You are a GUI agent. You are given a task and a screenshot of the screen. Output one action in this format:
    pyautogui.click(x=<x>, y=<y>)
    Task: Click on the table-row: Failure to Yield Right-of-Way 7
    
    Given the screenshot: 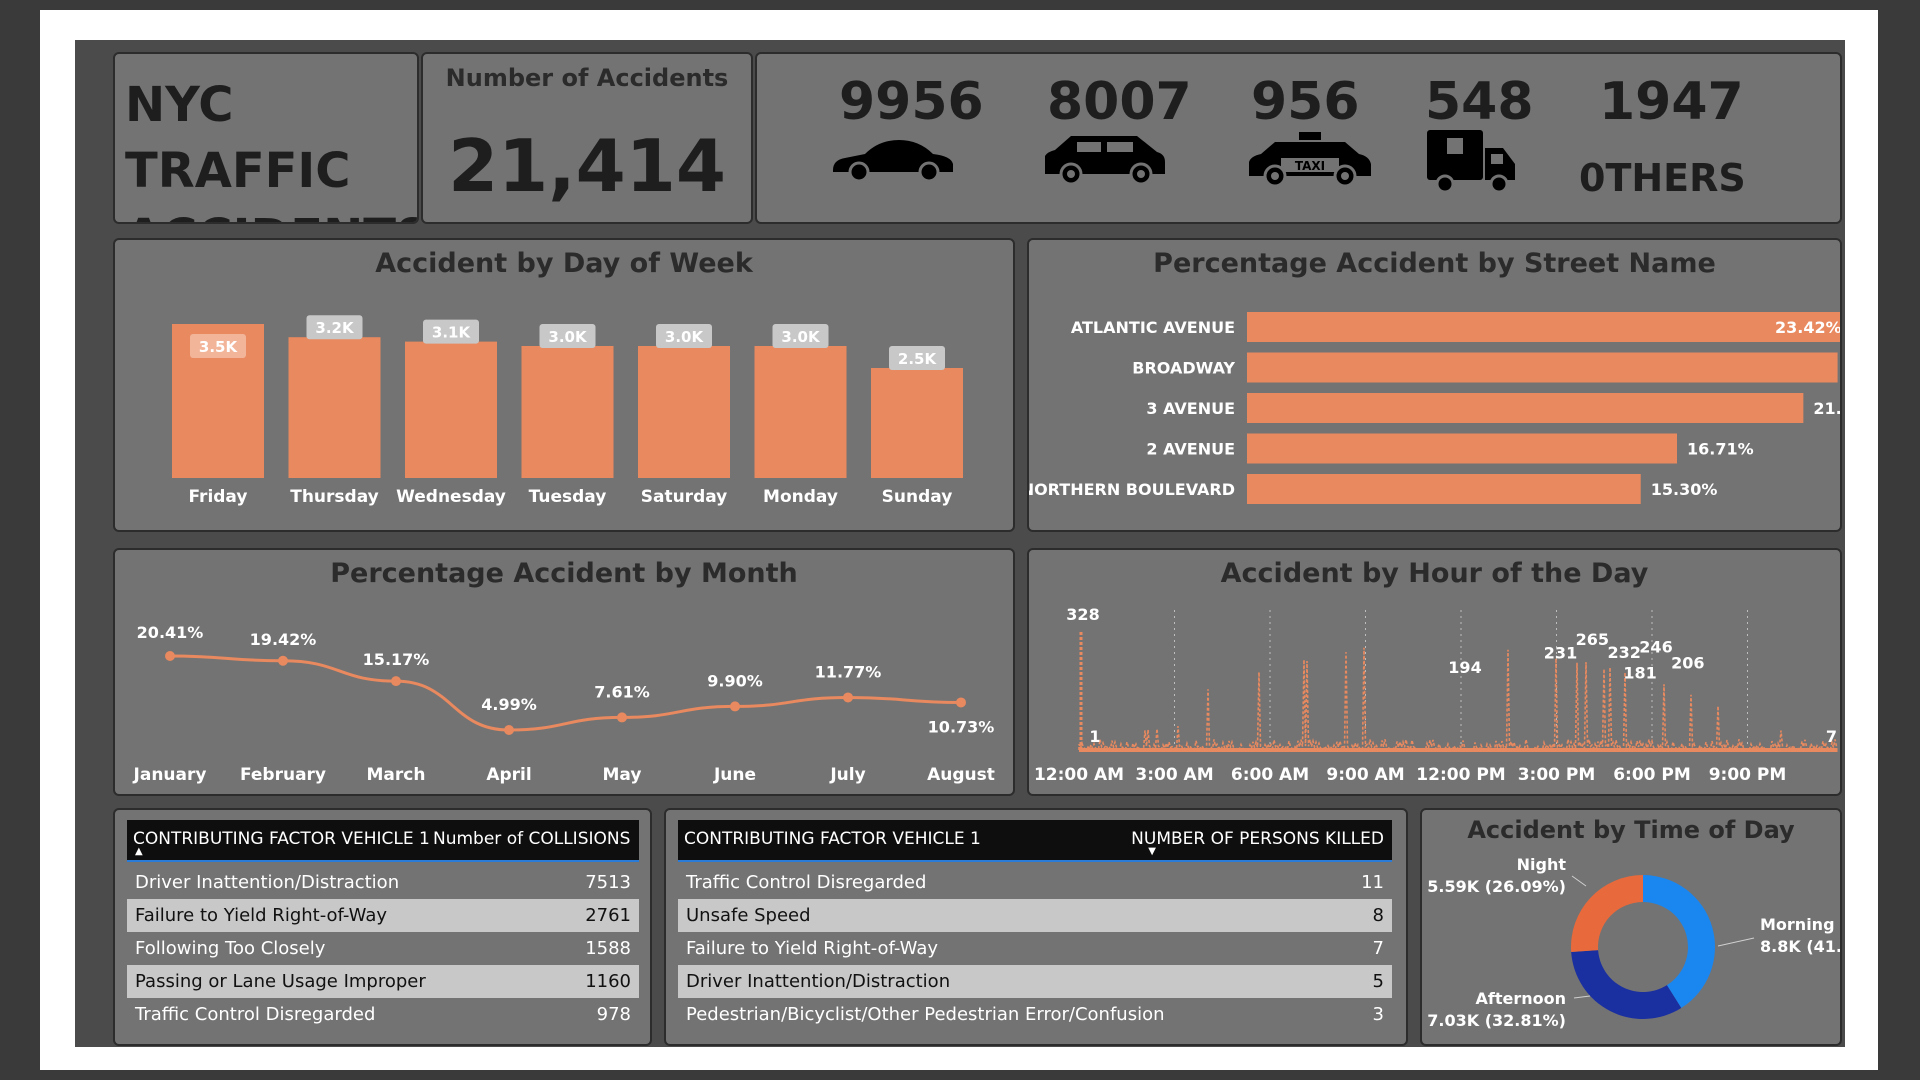 What is the action you would take?
    pyautogui.click(x=1035, y=948)
    